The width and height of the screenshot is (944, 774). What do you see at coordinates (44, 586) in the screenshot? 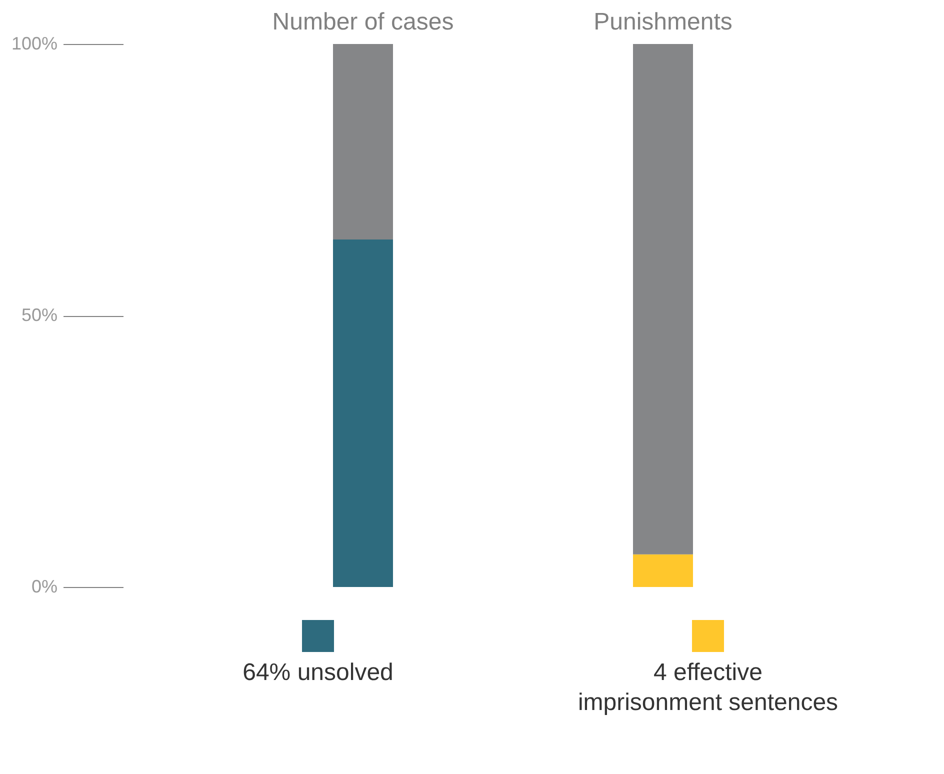
I see `y-tick-label: 0%` at bounding box center [44, 586].